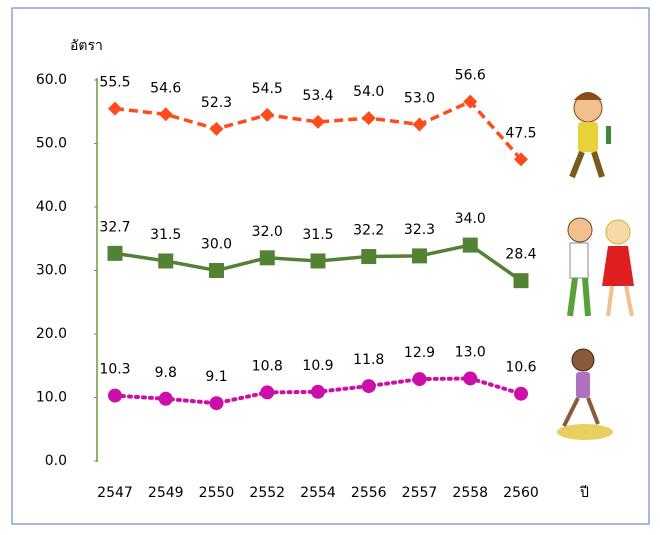  I want to click on icon-couple, so click(600, 267).